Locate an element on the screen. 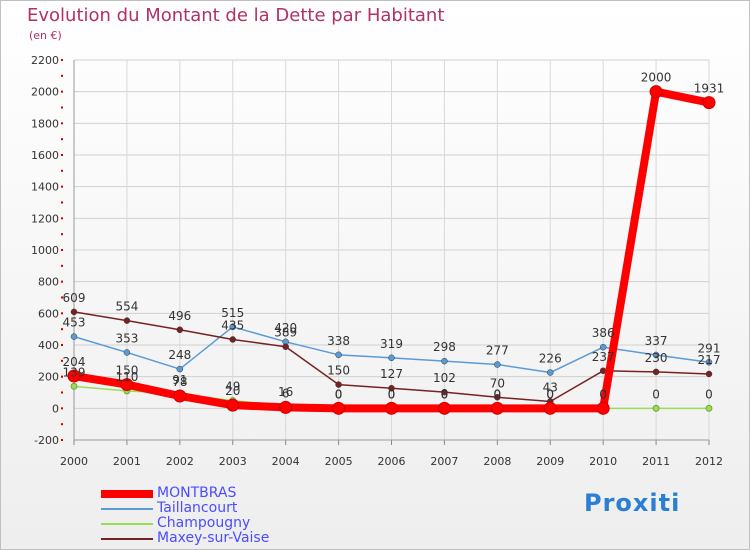 This screenshot has height=550, width=750. y-tick-label: 2000 is located at coordinates (45, 92).